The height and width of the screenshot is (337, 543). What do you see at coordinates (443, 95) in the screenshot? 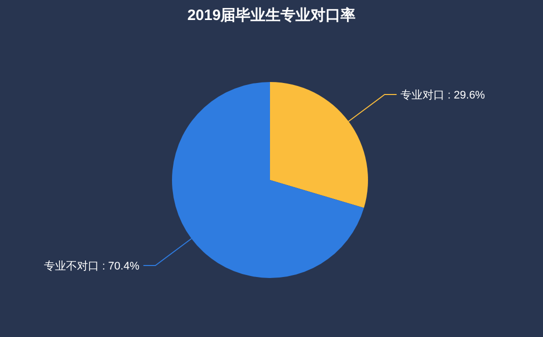
I see `slice-label: 专业对口 : 29.6%` at bounding box center [443, 95].